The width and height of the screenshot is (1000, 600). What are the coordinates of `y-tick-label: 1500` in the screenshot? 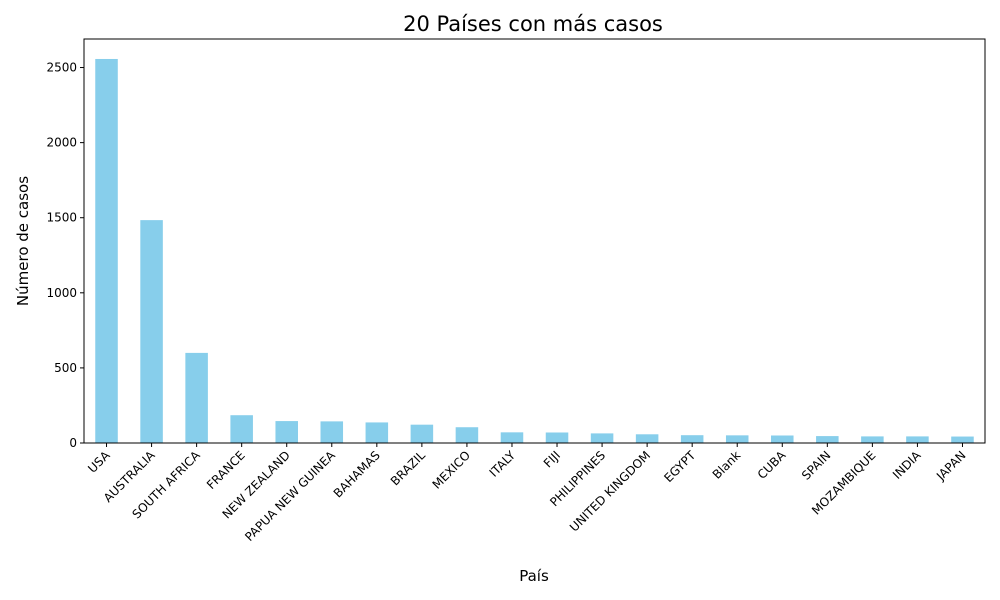 It's located at (61, 218).